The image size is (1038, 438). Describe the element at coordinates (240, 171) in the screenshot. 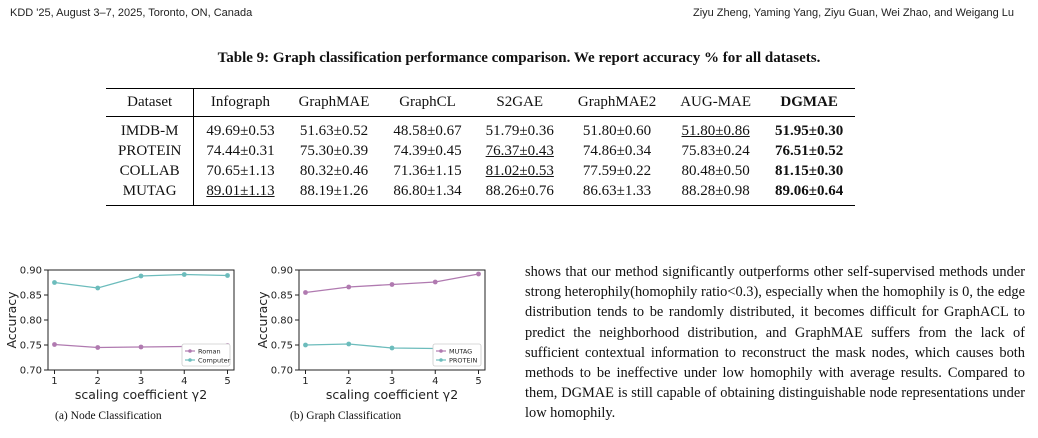

I see `result-cell: 70.65±1.13` at that location.